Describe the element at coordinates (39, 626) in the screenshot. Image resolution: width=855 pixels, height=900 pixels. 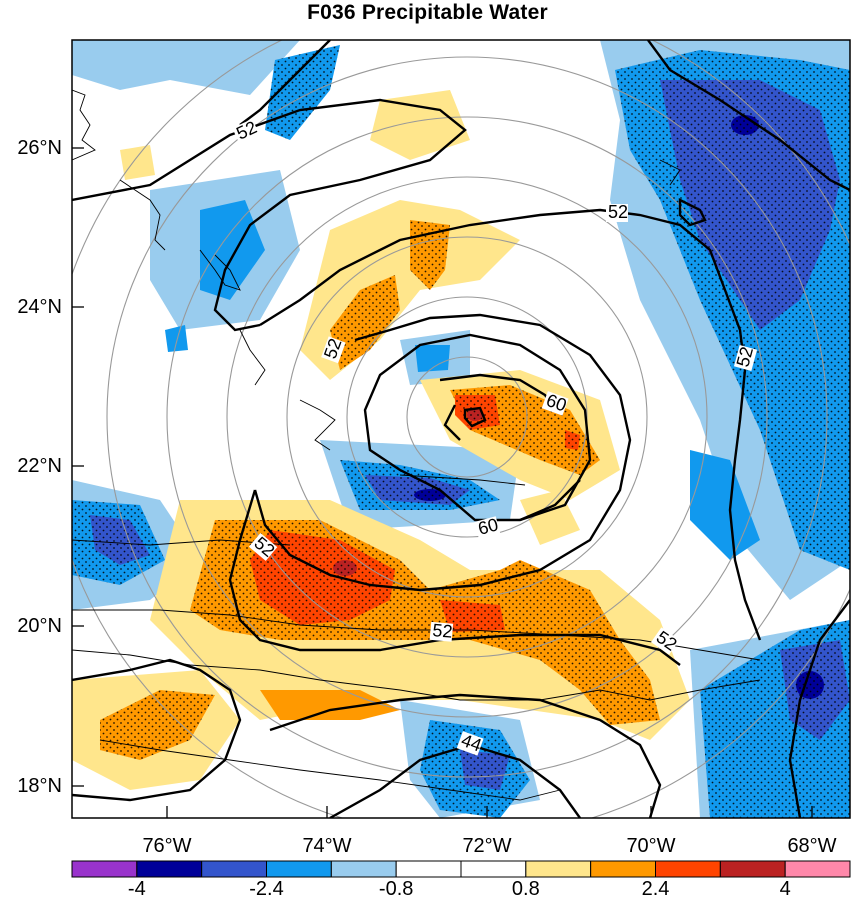
I see `lat-label-20n: 20°N` at that location.